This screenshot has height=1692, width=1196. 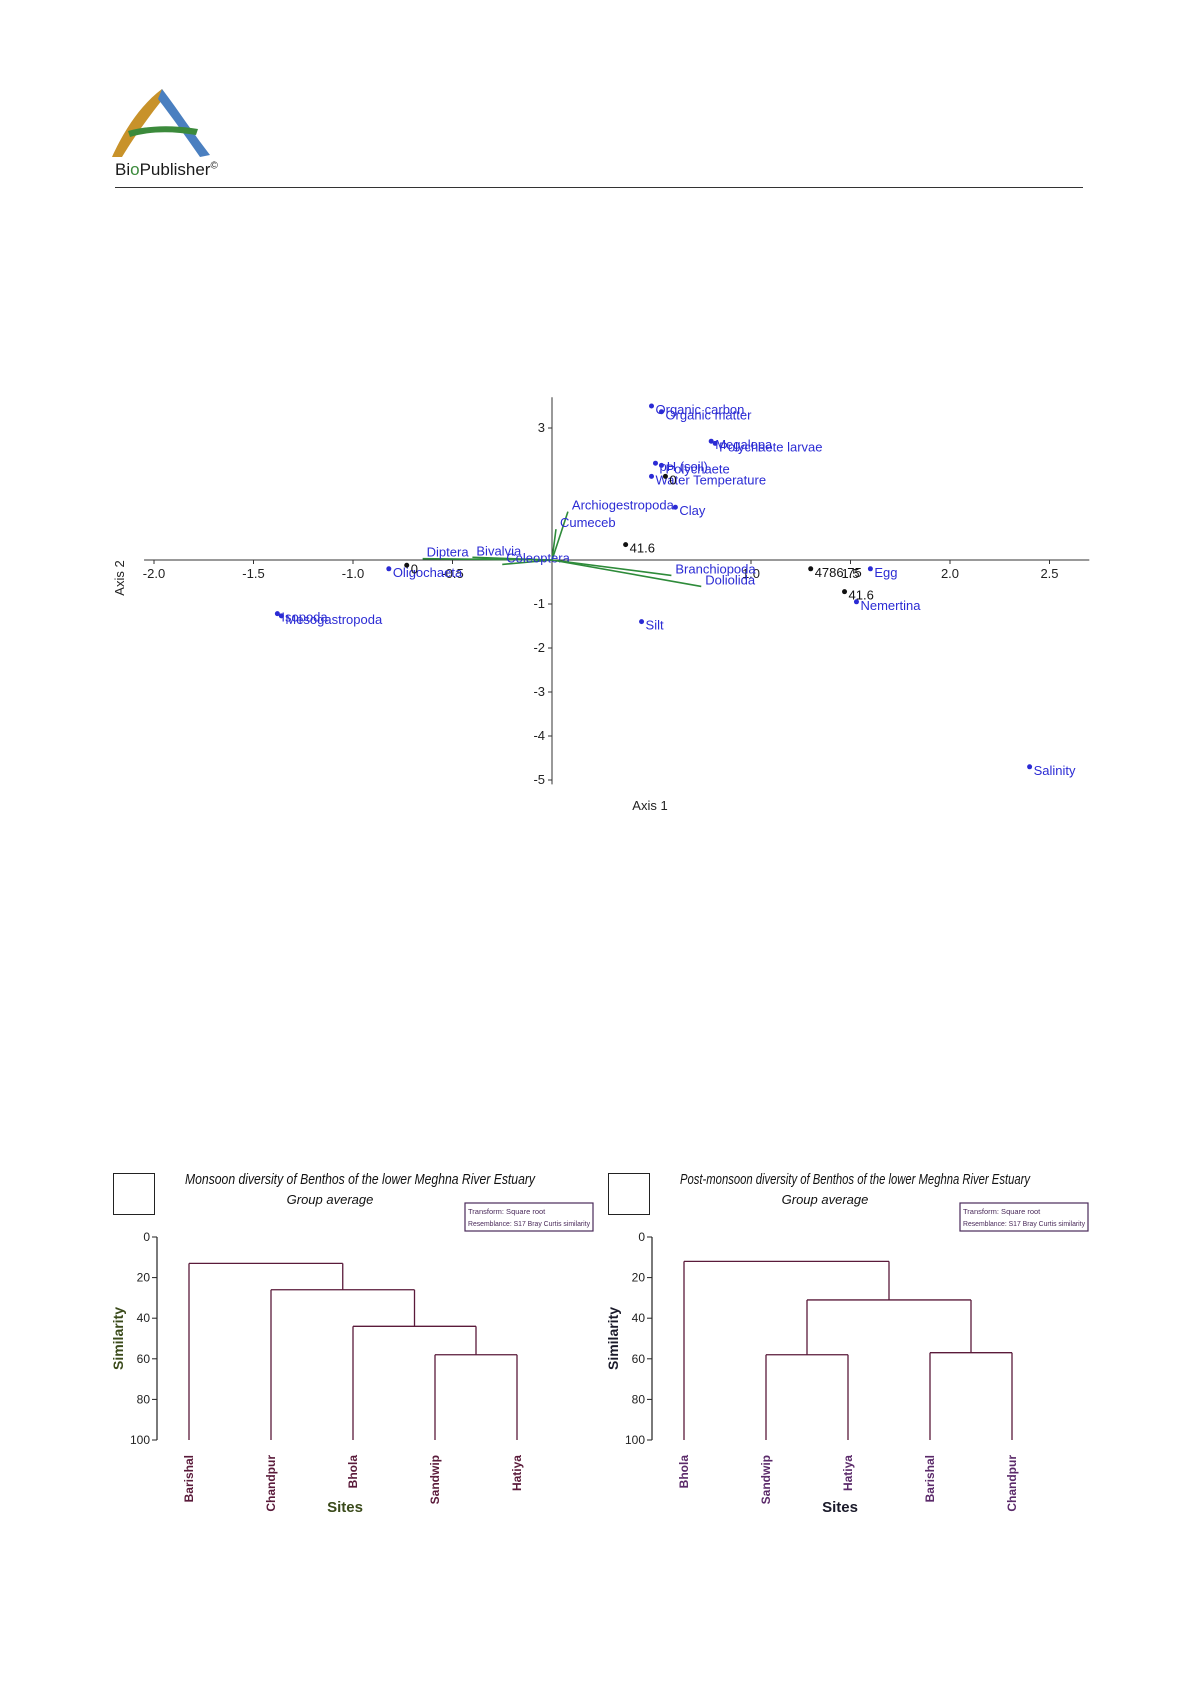 I want to click on species-label: Mesogastropoda, so click(x=334, y=619).